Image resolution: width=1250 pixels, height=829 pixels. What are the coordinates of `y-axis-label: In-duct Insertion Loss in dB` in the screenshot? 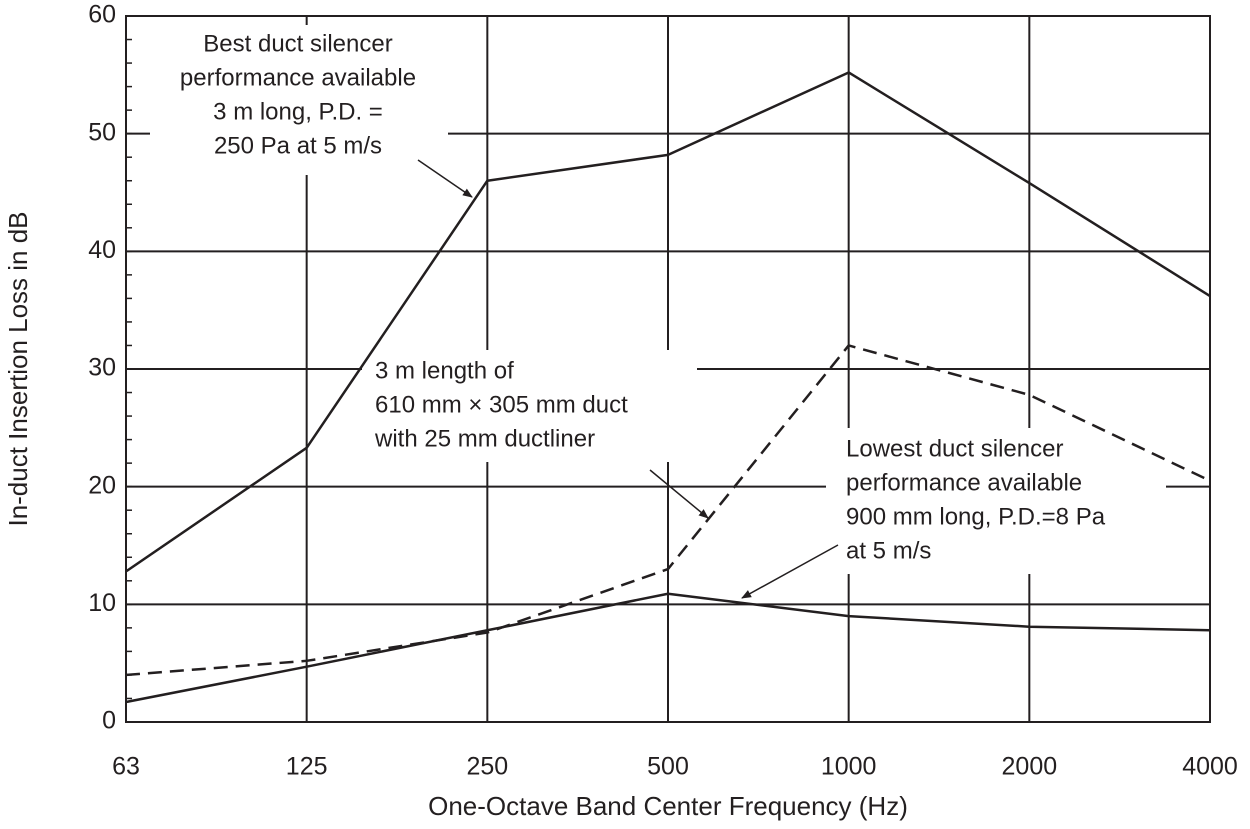 It's located at (18, 368).